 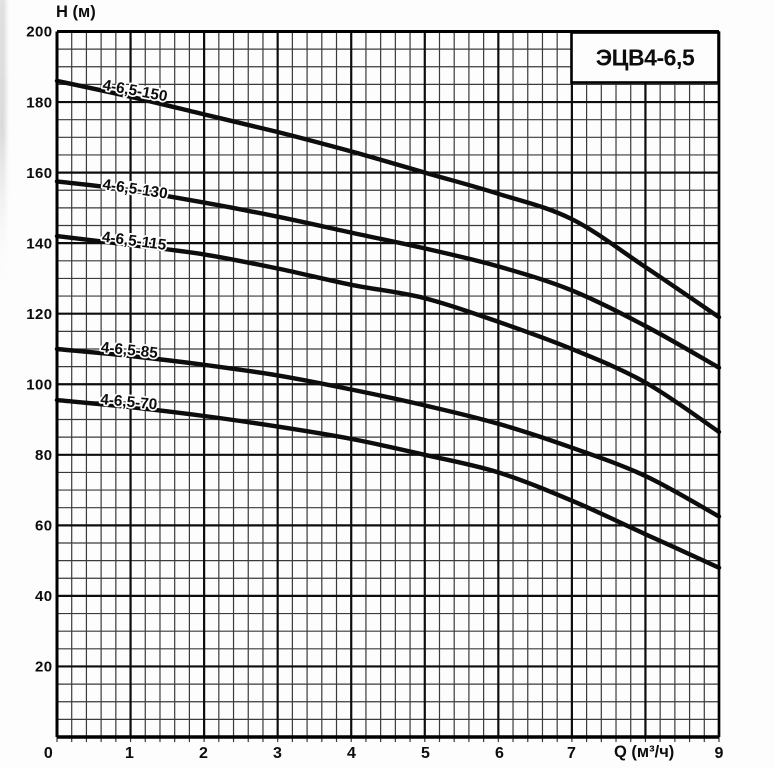 What do you see at coordinates (425, 753) in the screenshot?
I see `svg-text: 5` at bounding box center [425, 753].